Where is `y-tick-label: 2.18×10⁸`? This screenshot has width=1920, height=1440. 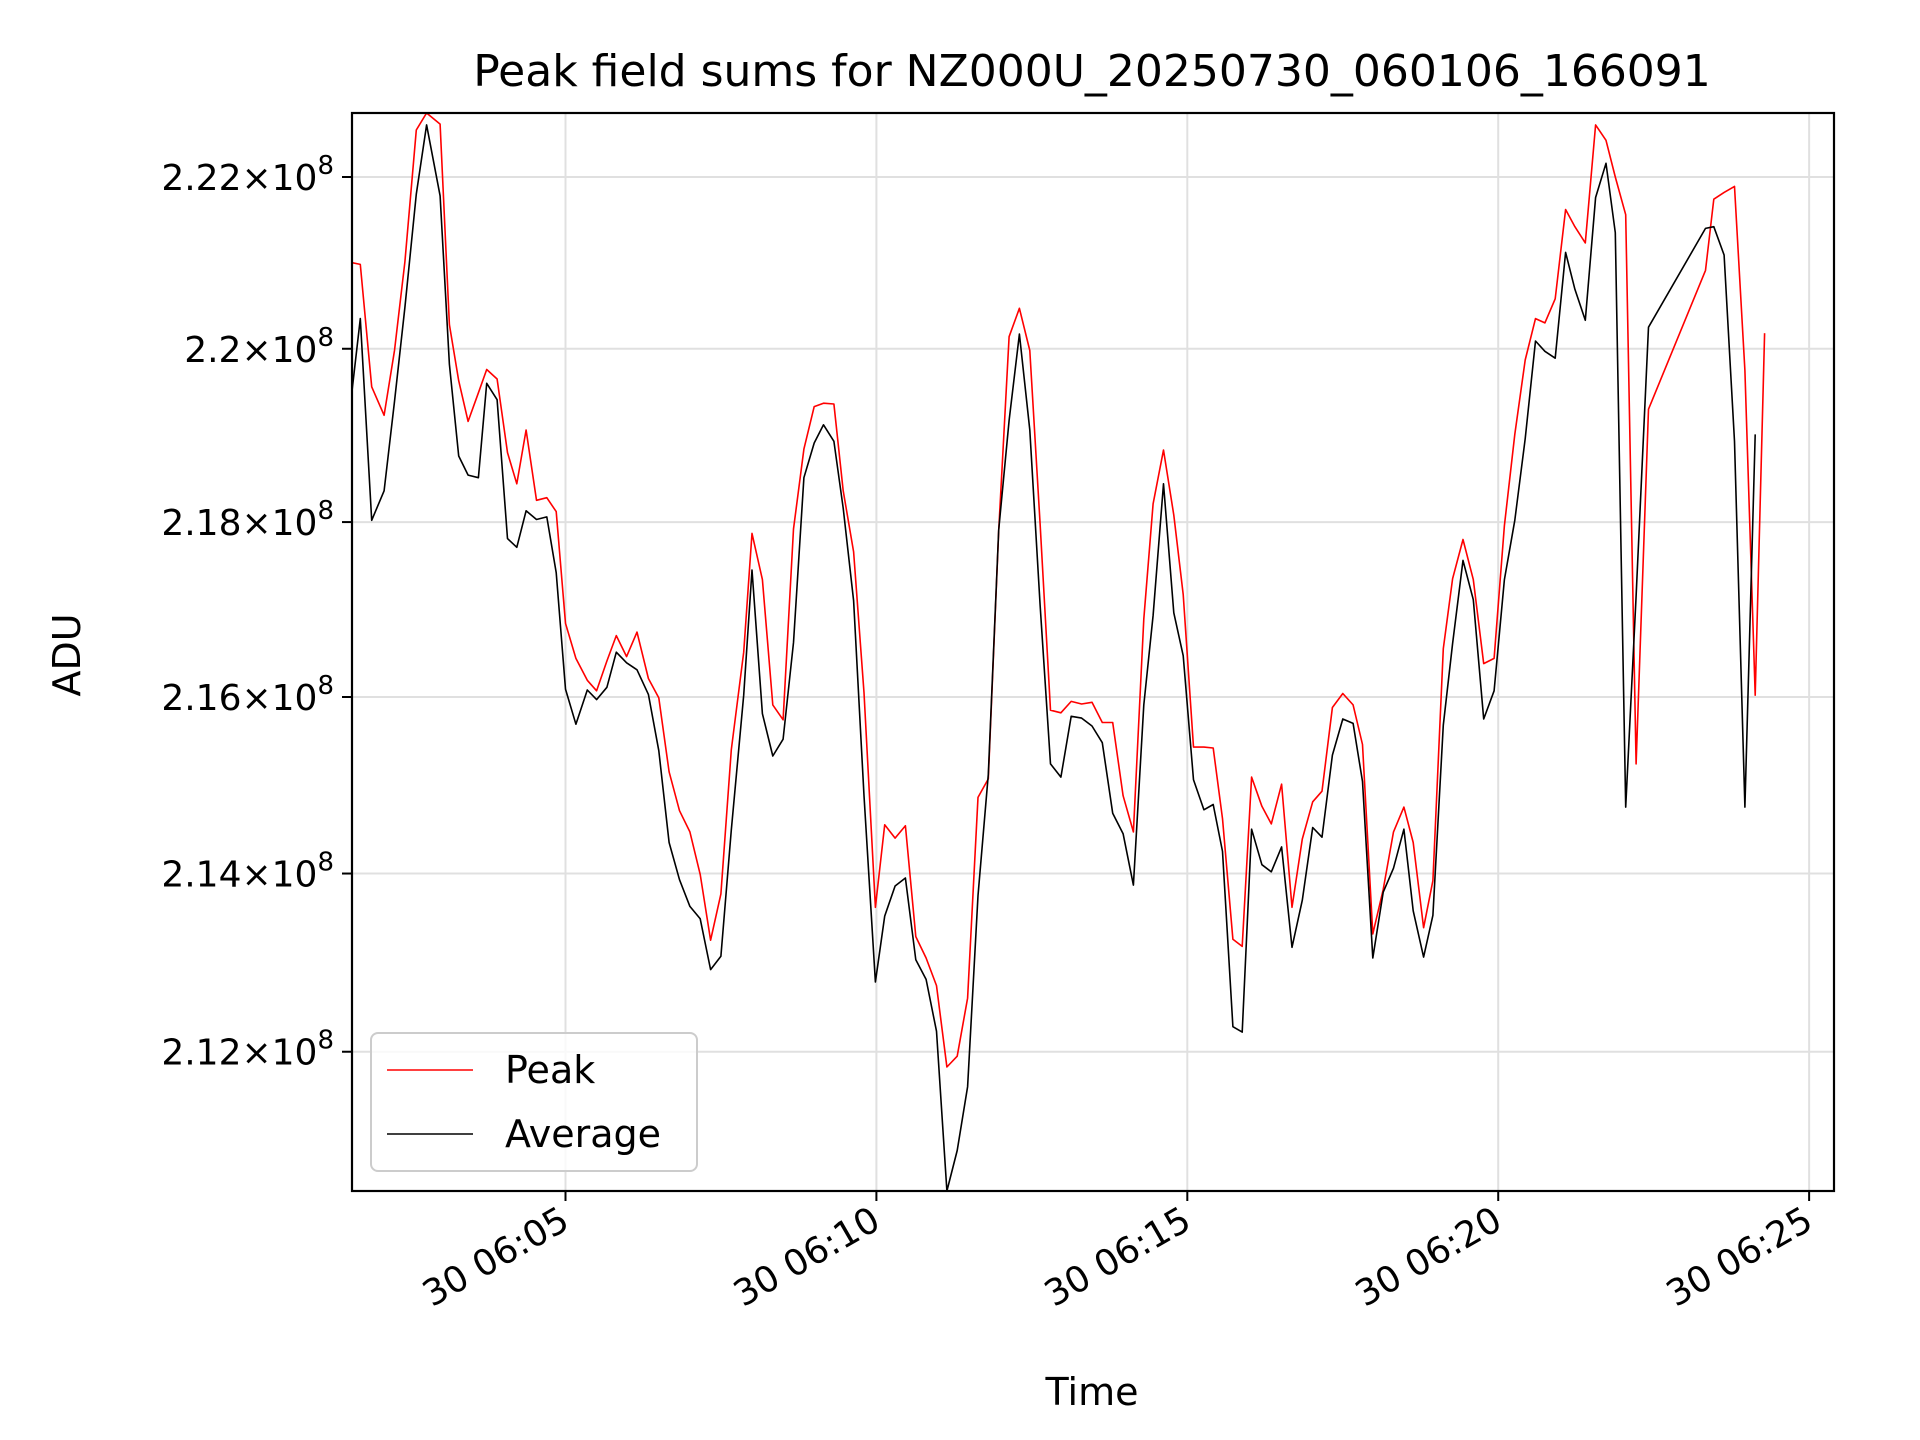
y-tick-label: 2.18×10⁸ is located at coordinates (247, 520).